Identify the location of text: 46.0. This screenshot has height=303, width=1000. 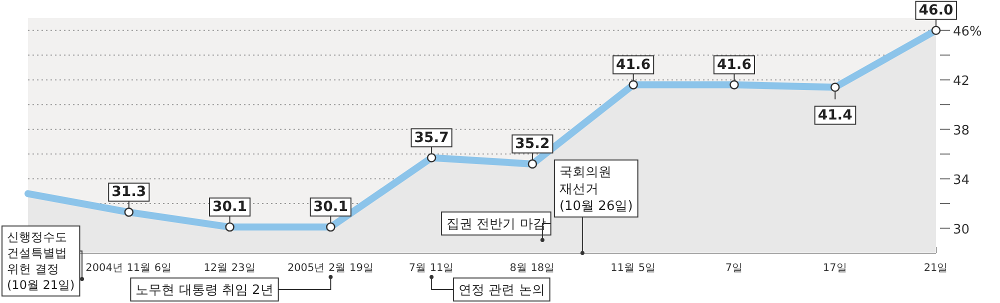
(936, 10).